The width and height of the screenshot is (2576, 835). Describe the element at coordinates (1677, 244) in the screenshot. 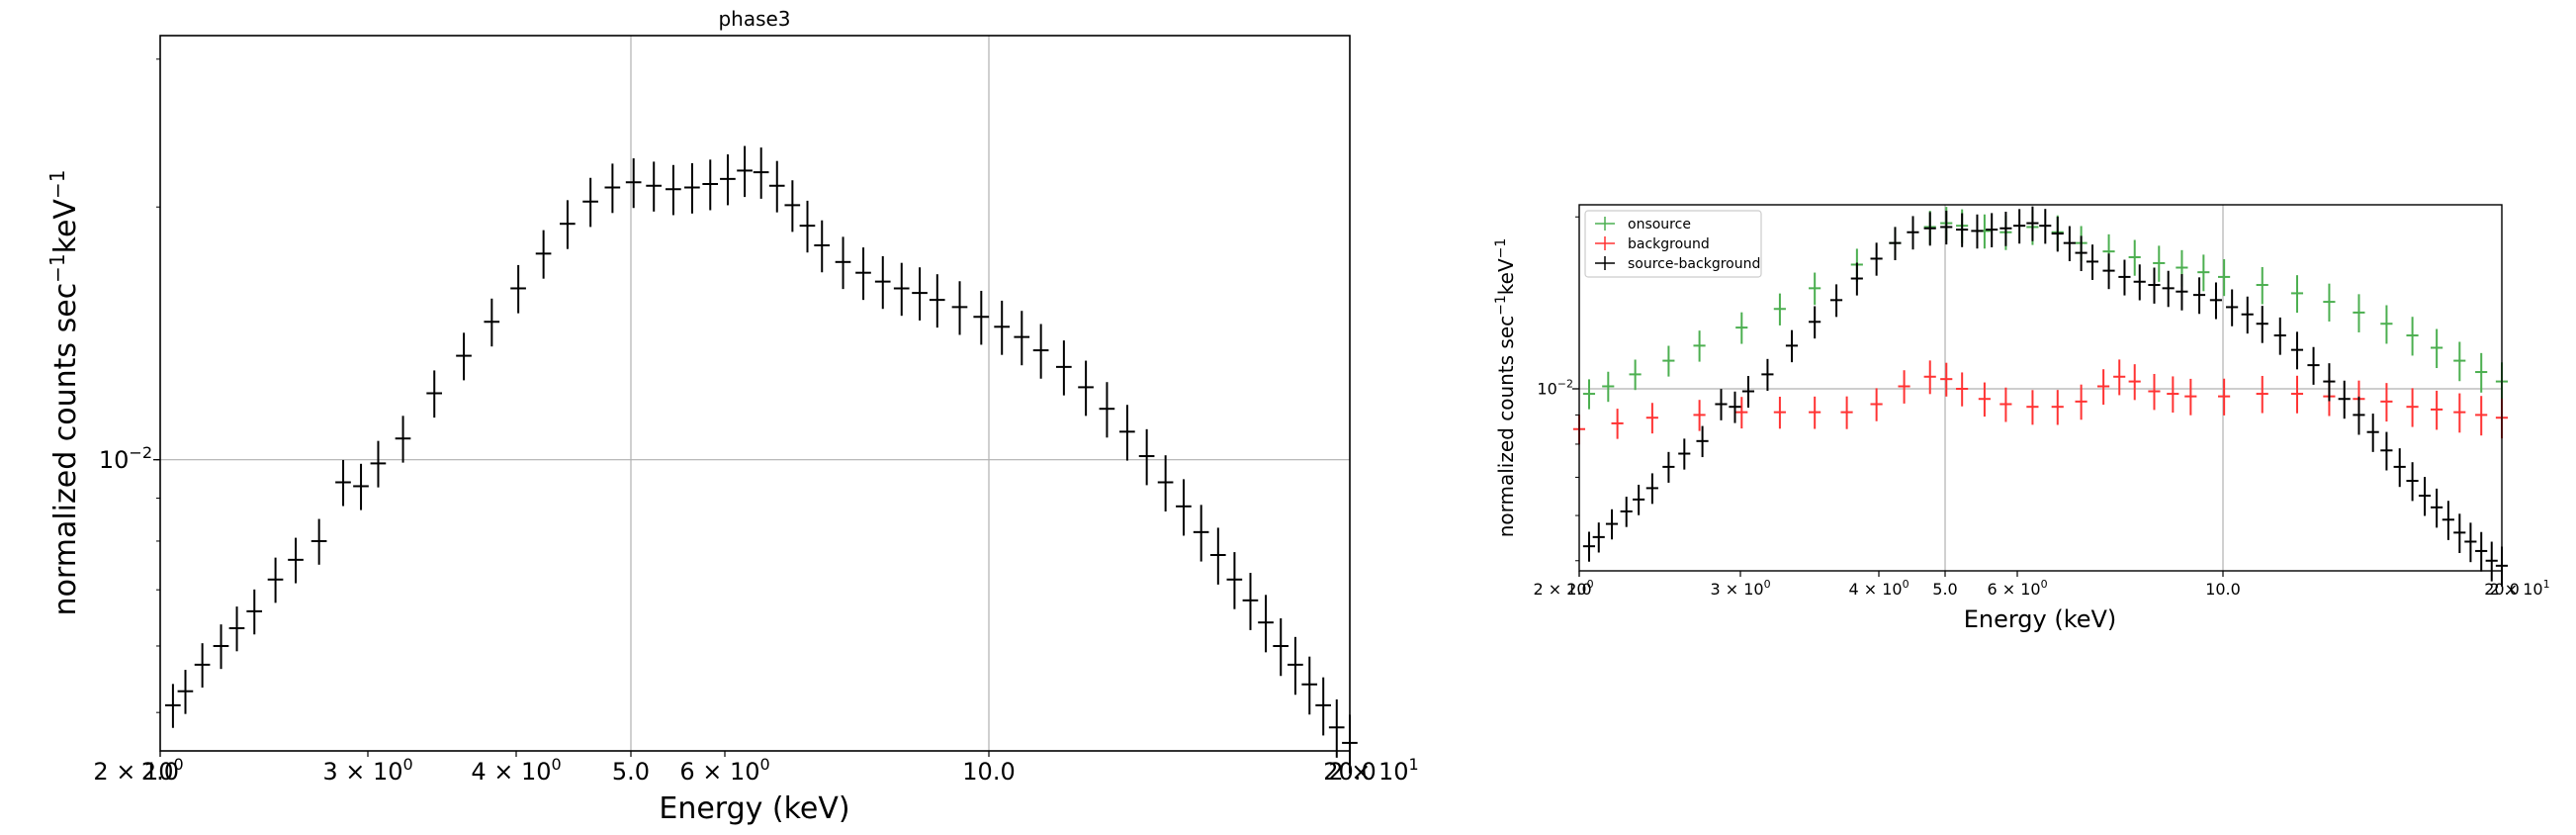

I see `legend-items: onsource background source-background` at that location.